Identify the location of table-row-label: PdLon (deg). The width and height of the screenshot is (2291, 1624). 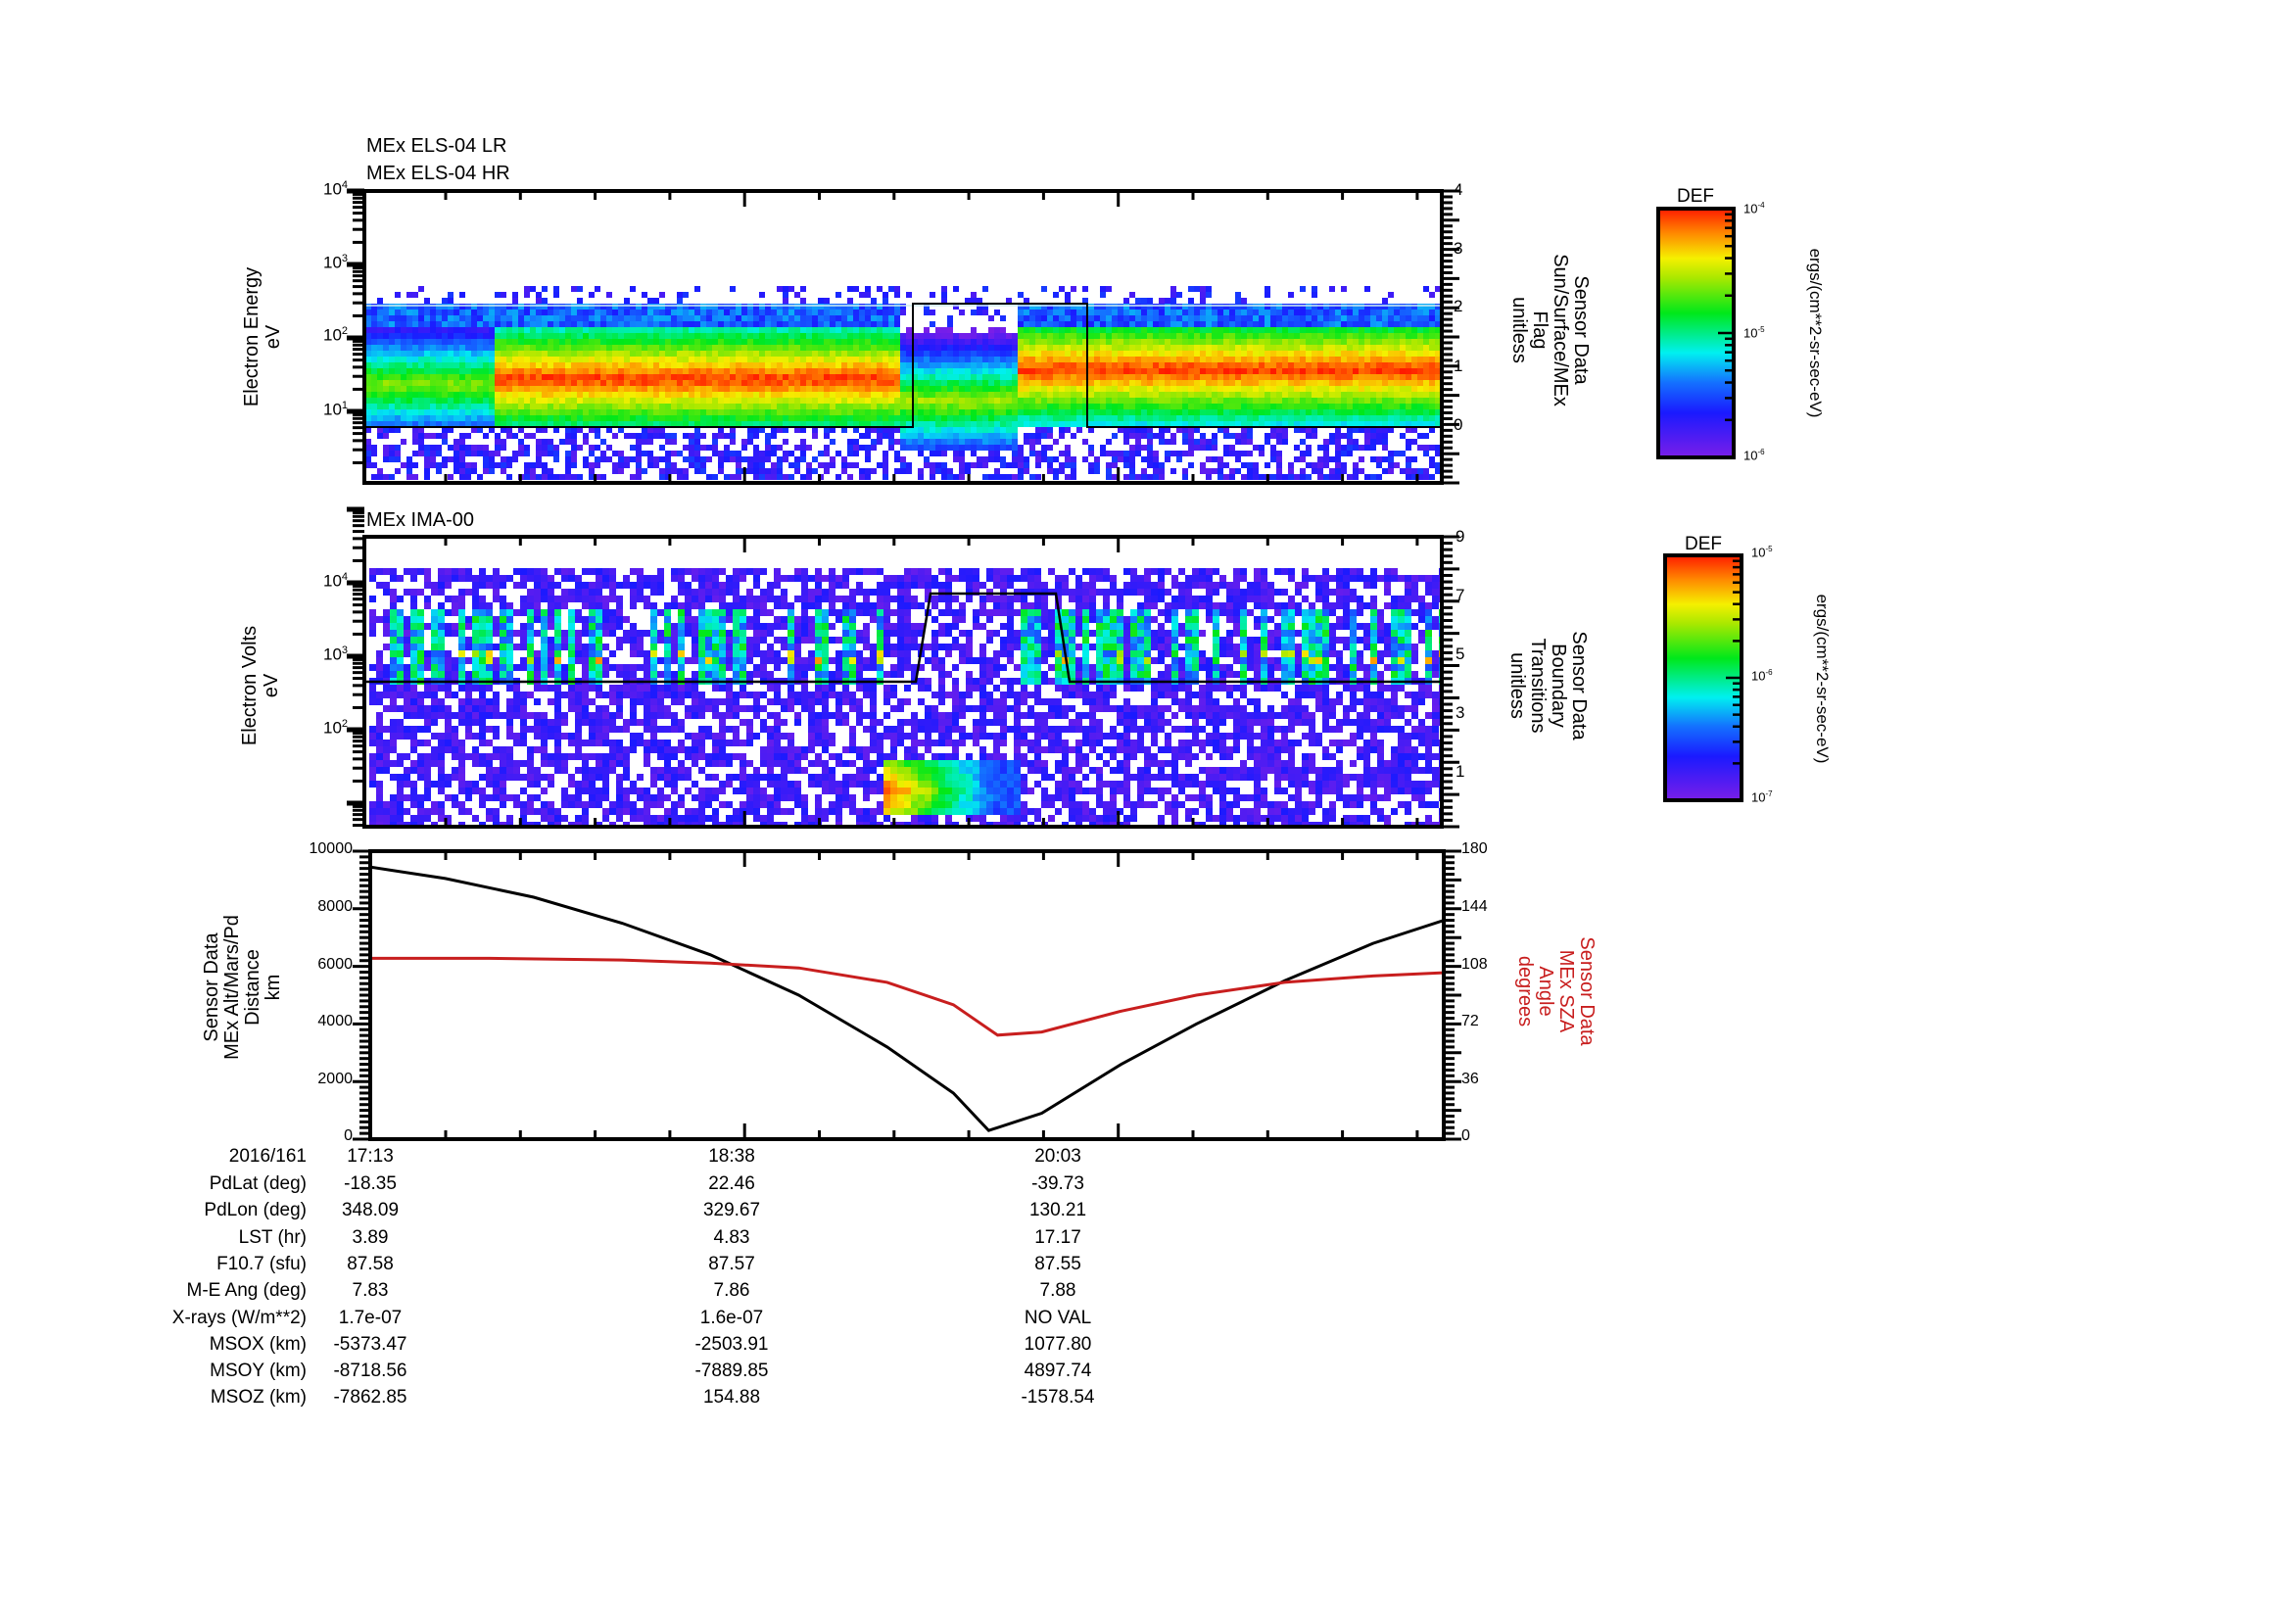
(199, 1211).